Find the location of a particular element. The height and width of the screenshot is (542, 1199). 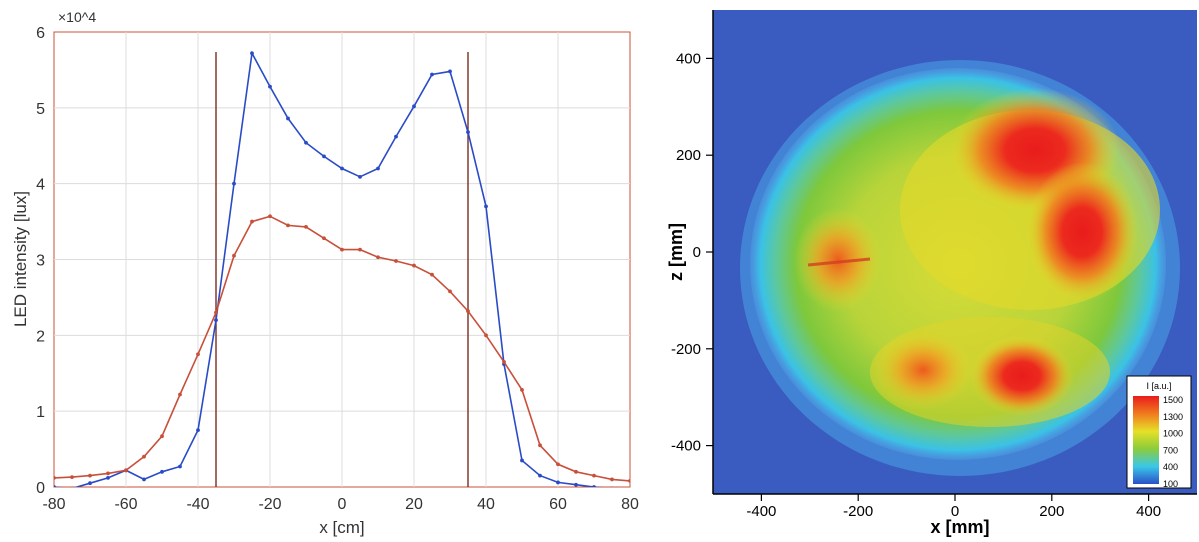

y-exponent-label: ×10^4 is located at coordinates (77, 17).